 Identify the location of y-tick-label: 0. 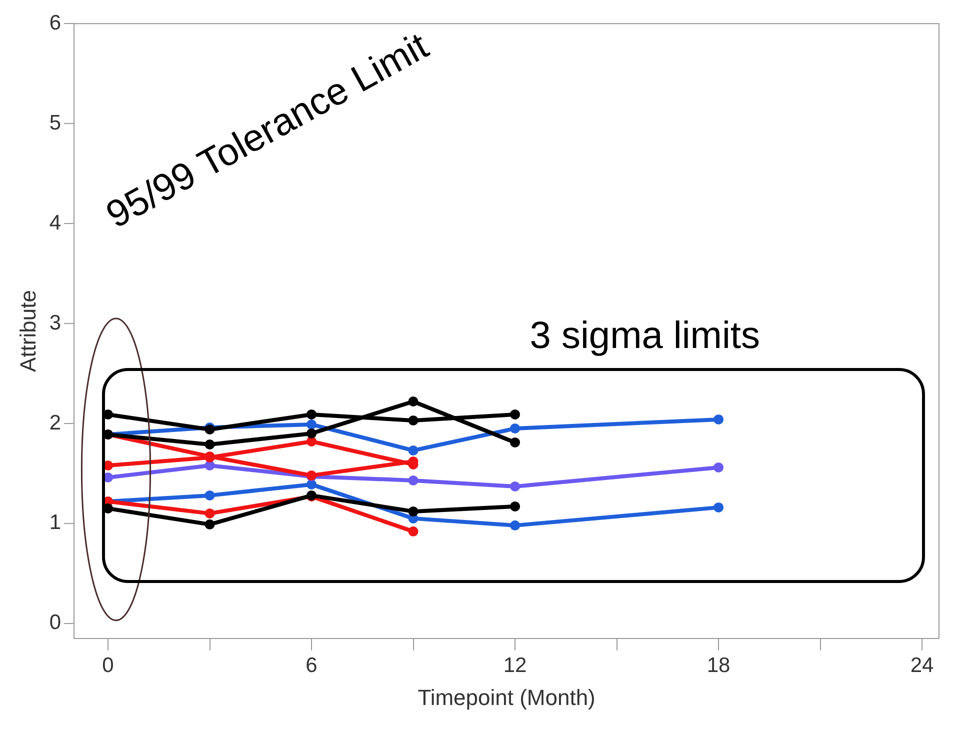
(55, 622).